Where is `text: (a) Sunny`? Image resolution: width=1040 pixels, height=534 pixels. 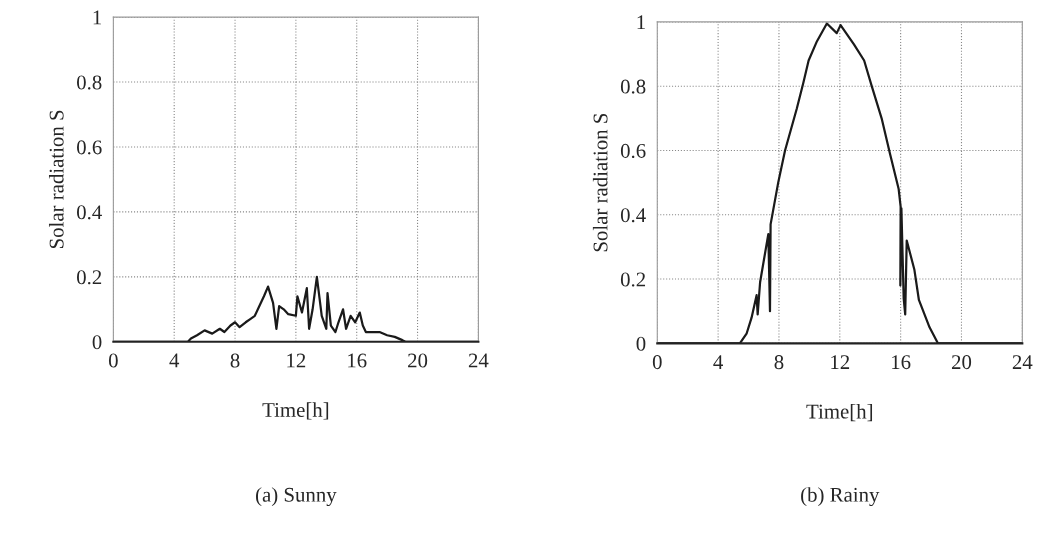 text: (a) Sunny is located at coordinates (296, 497).